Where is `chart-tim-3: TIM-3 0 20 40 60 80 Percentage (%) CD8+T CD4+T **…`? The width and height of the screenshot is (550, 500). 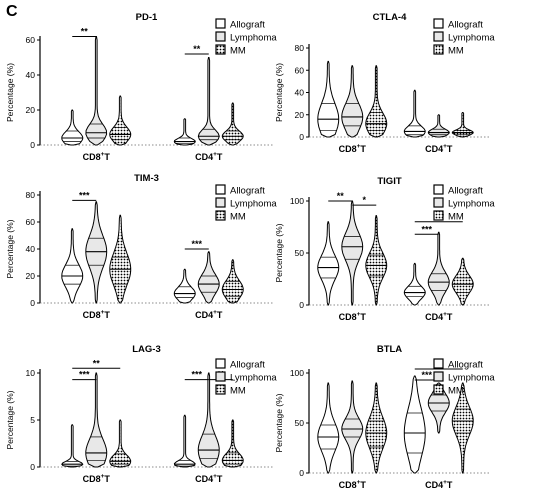 chart-tim-3: TIM-3 0 20 40 60 80 Percentage (%) CD8+T CD4+T **… is located at coordinates (141, 246).